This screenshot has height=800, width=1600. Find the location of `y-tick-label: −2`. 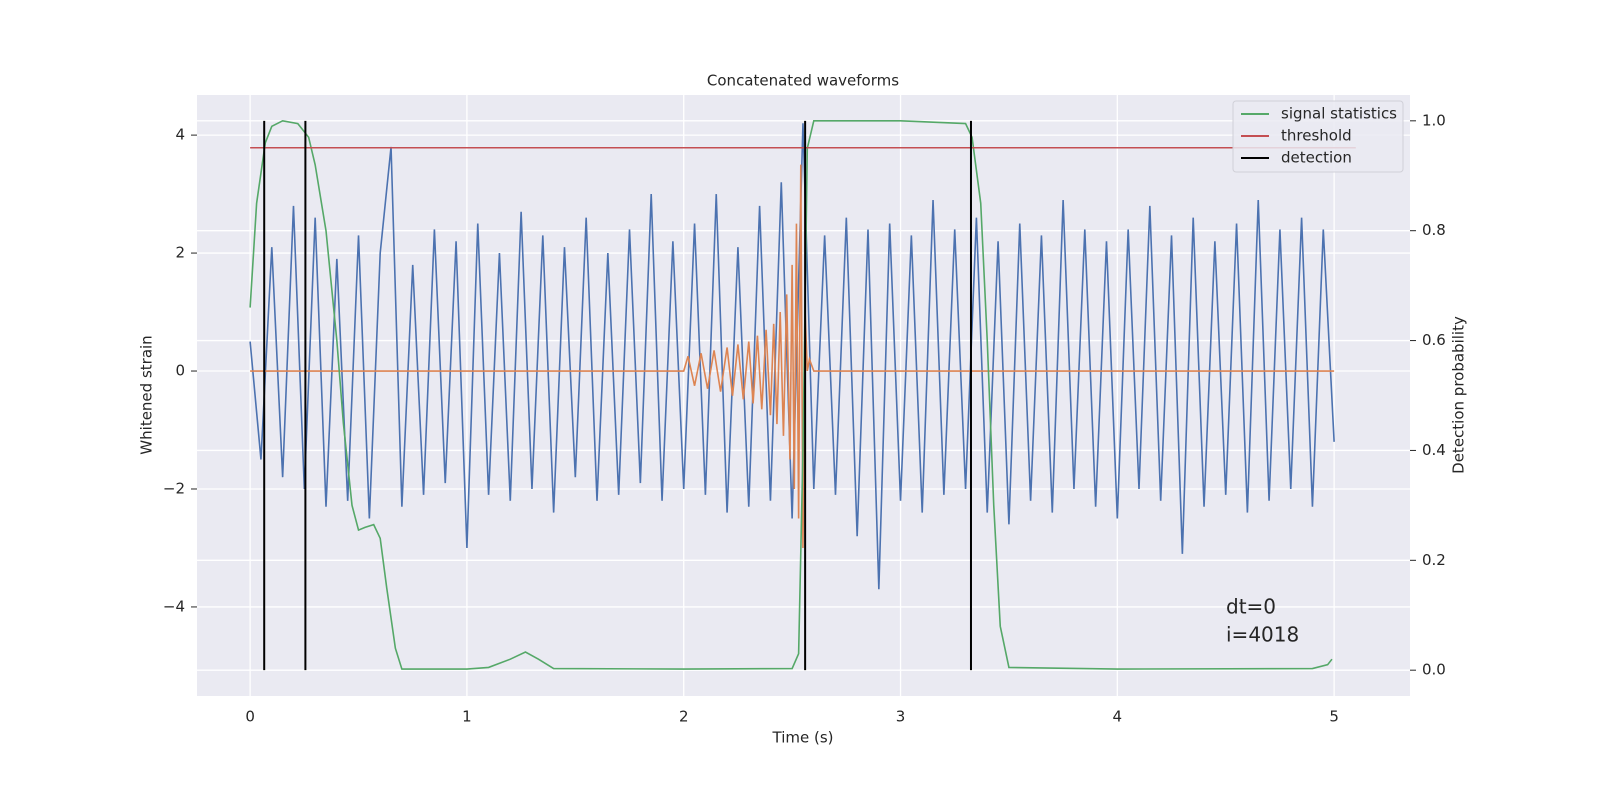

y-tick-label: −2 is located at coordinates (174, 488).